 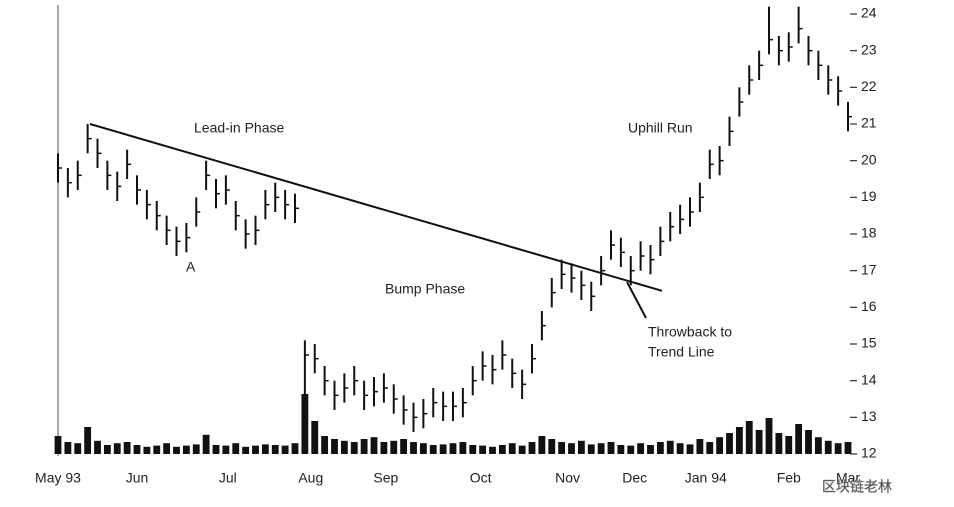 I want to click on annotation: Lead-in Phase, so click(x=239, y=128).